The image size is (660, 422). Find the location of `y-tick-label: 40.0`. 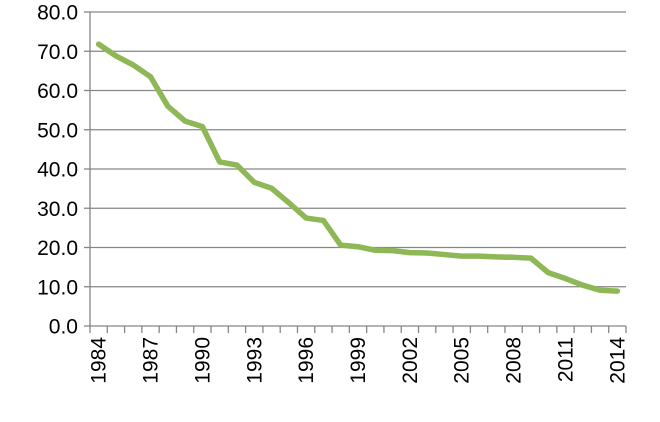

y-tick-label: 40.0 is located at coordinates (57, 170).